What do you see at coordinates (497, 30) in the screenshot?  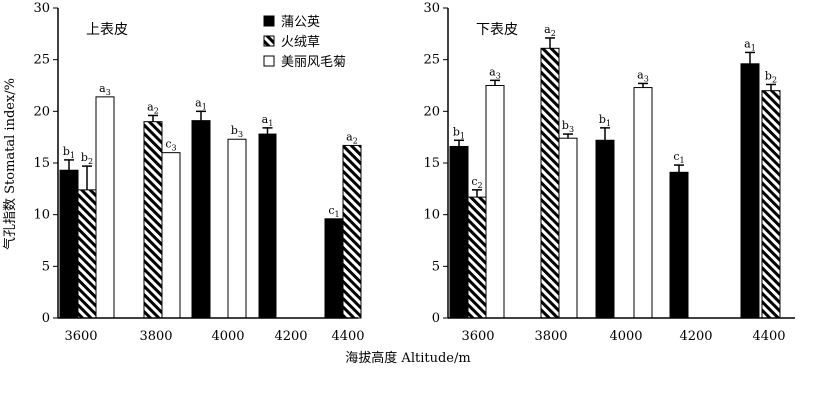 I see `panel-title: 下表皮` at bounding box center [497, 30].